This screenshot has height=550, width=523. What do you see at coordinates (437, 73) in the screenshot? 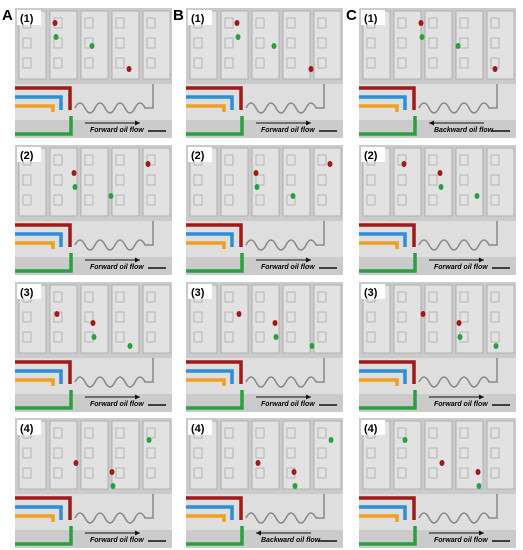
I see `panel: Backward oil flow (1)` at bounding box center [437, 73].